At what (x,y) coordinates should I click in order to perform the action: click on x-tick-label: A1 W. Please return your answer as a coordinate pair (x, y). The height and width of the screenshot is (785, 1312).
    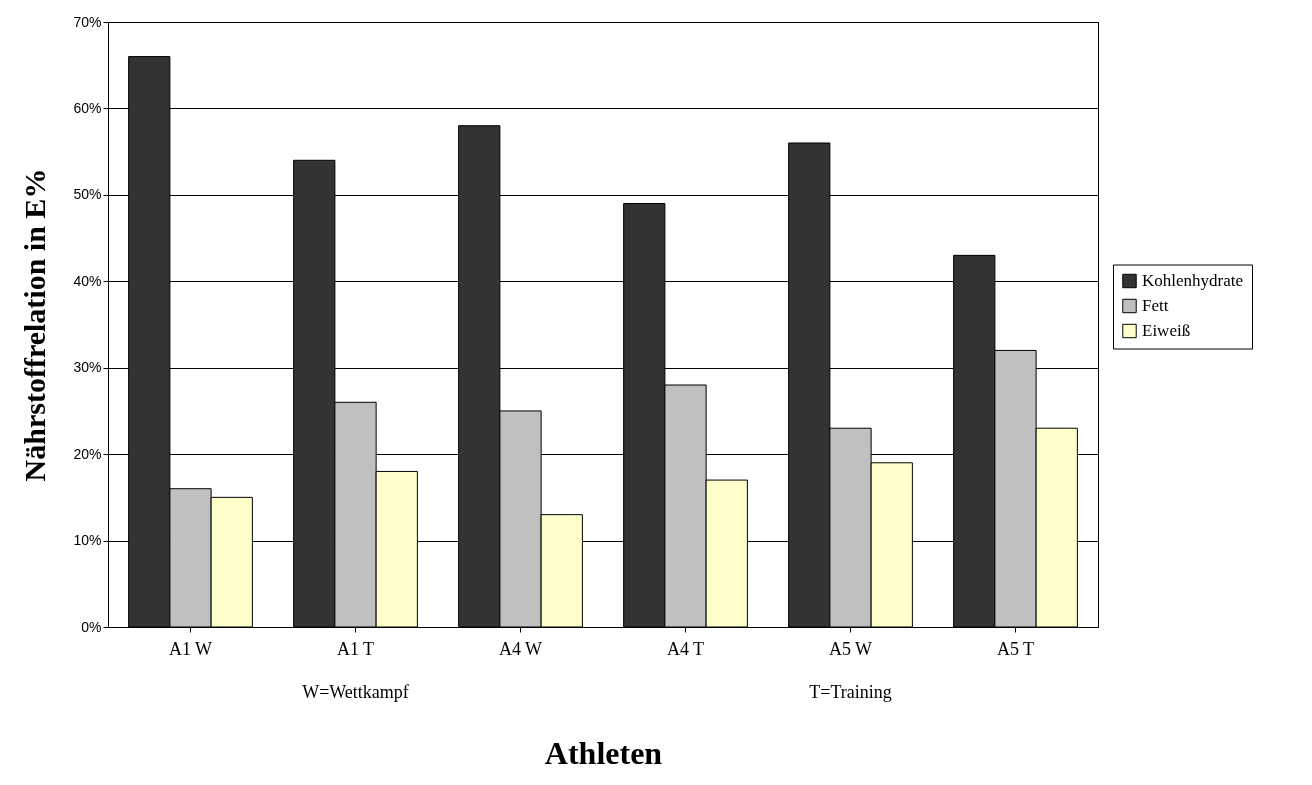
    Looking at the image, I should click on (190, 648).